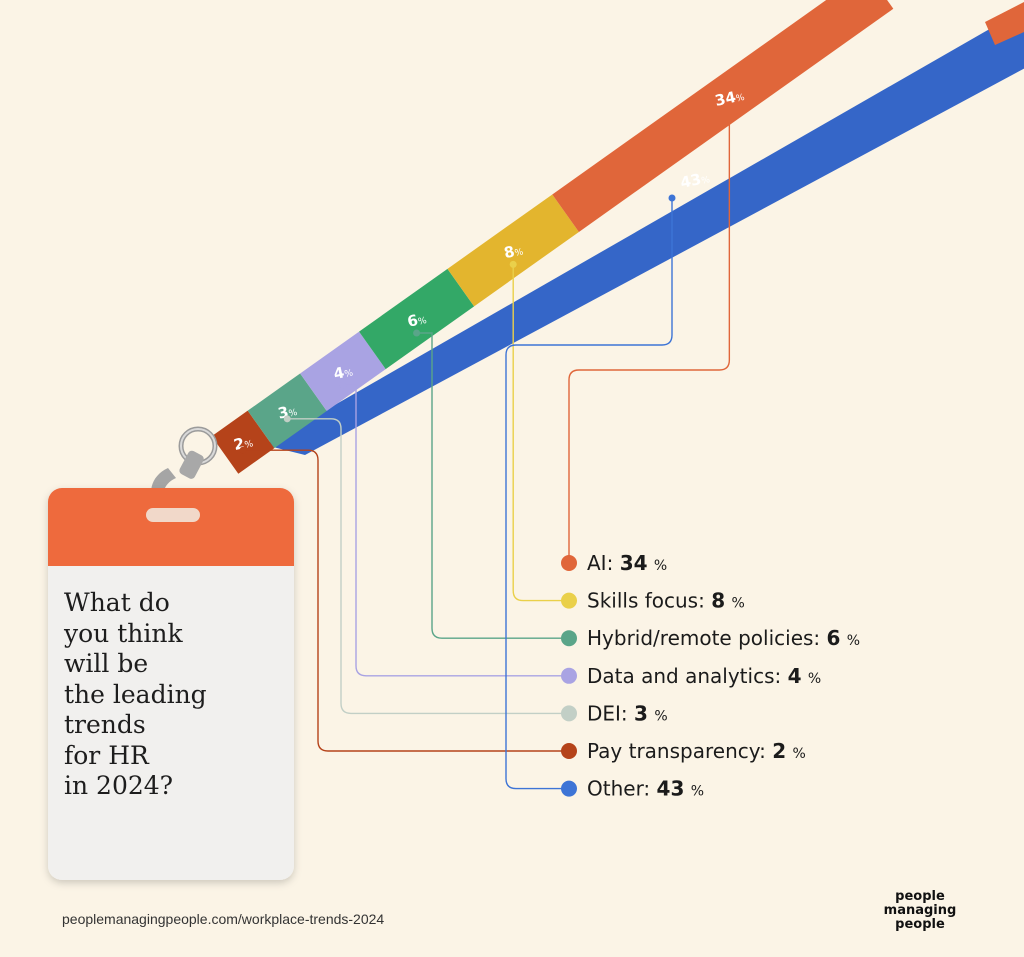 The image size is (1024, 957). I want to click on legend-dot-pay-transparency, so click(569, 751).